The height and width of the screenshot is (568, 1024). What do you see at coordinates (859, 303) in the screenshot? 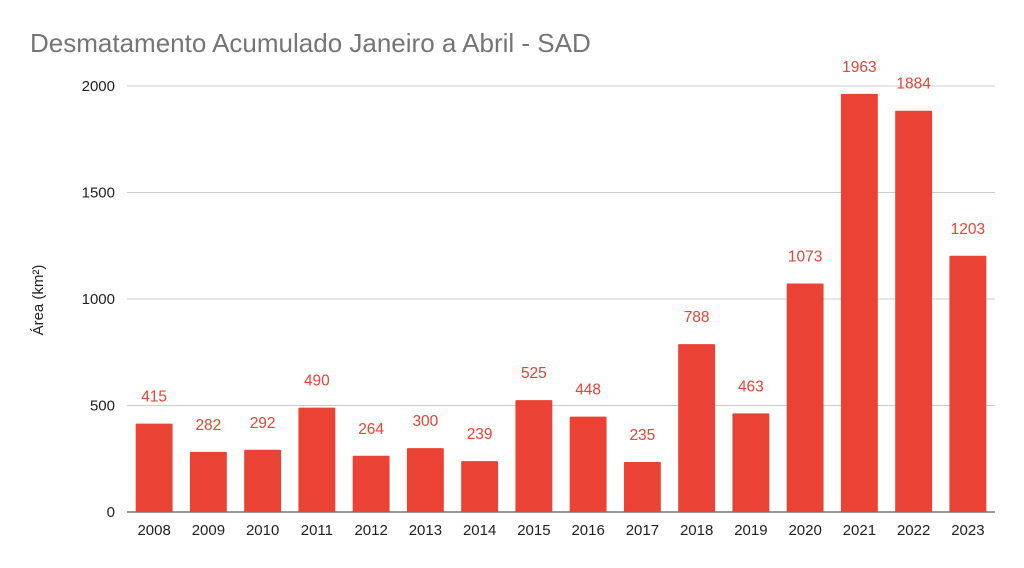
I see `bar-2021` at bounding box center [859, 303].